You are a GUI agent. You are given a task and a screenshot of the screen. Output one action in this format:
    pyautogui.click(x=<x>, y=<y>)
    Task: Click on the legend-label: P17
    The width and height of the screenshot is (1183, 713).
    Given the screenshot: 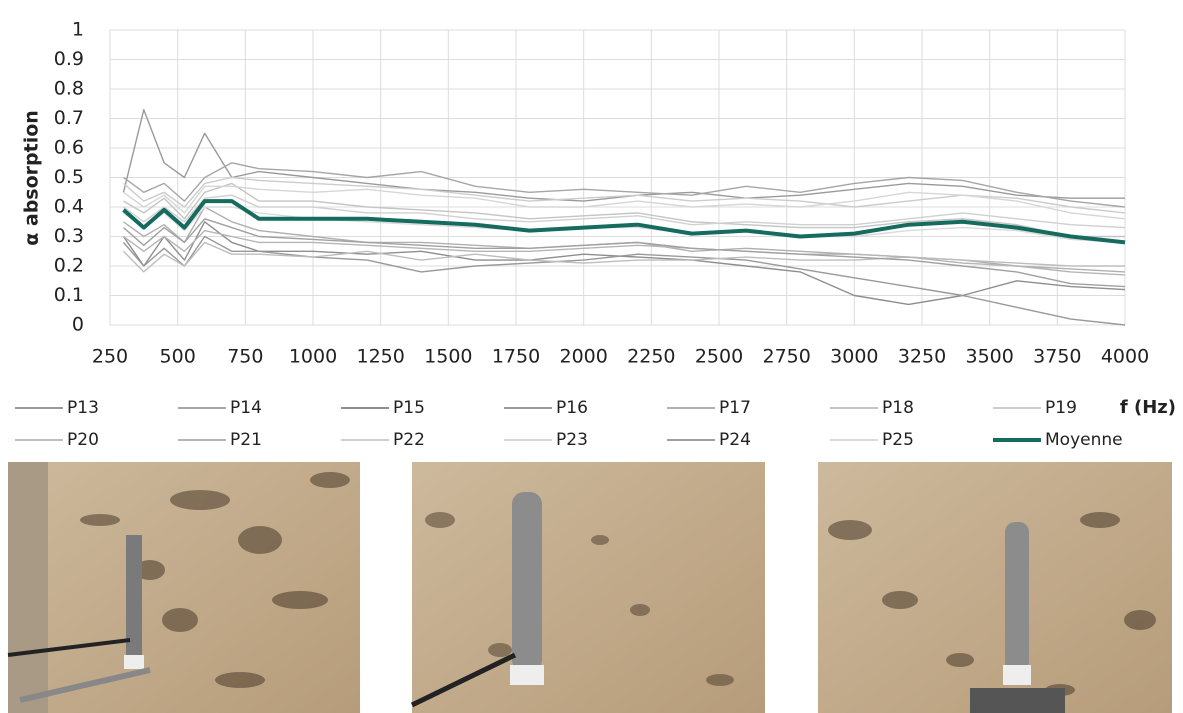 What is the action you would take?
    pyautogui.click(x=735, y=408)
    